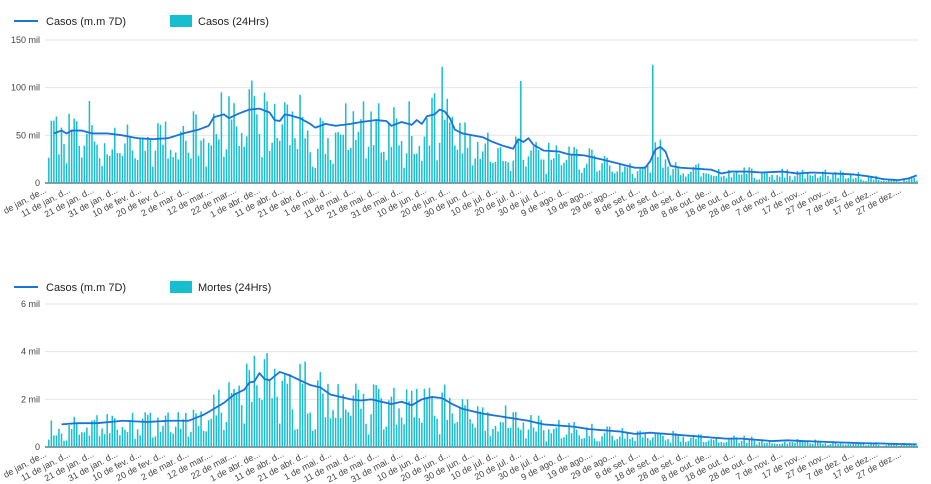 Image resolution: width=931 pixels, height=484 pixels. I want to click on legend-label-daily: Mortes (24Hrs), so click(234, 288).